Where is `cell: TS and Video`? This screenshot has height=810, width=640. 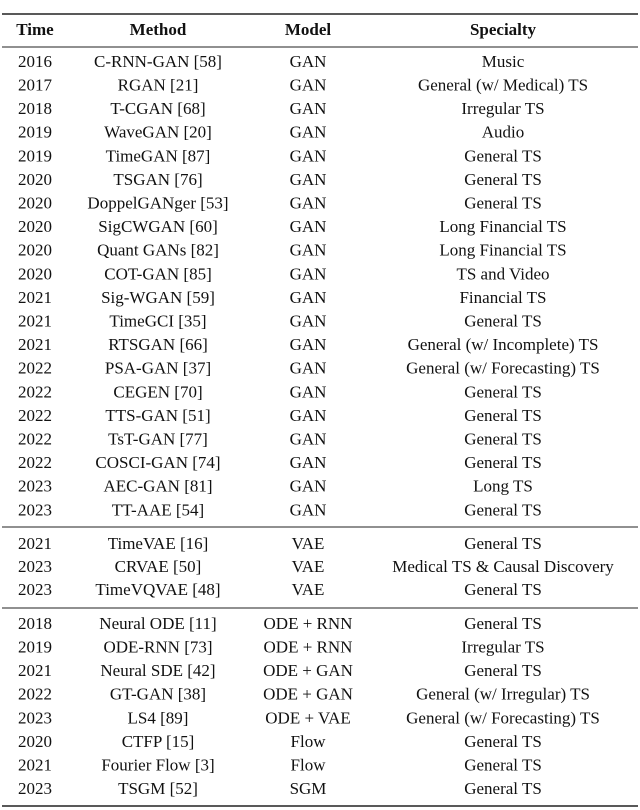 cell: TS and Video is located at coordinates (502, 273).